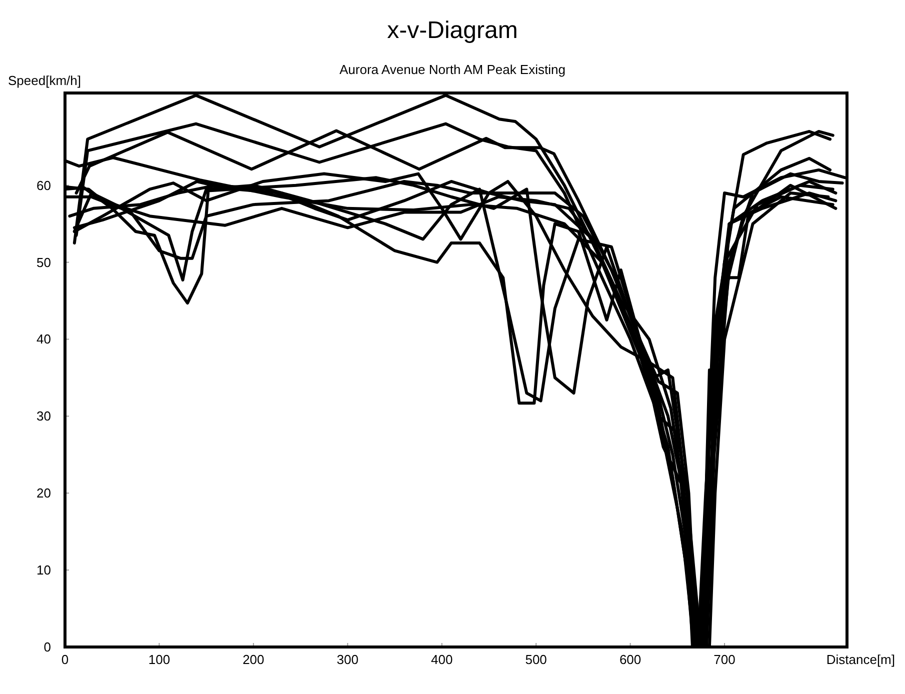  What do you see at coordinates (860, 659) in the screenshot?
I see `x-axis-title: Distance[m]` at bounding box center [860, 659].